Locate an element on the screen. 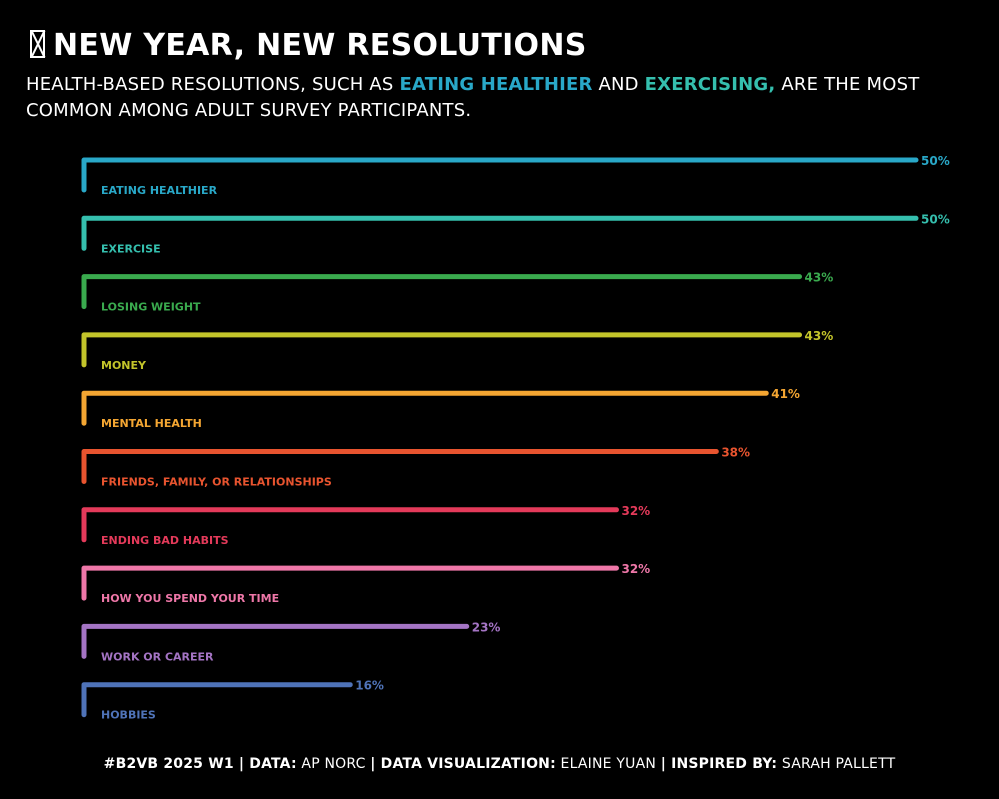 This screenshot has height=799, width=999. footer-value-inspired: SARAH PALLETT is located at coordinates (836, 764).